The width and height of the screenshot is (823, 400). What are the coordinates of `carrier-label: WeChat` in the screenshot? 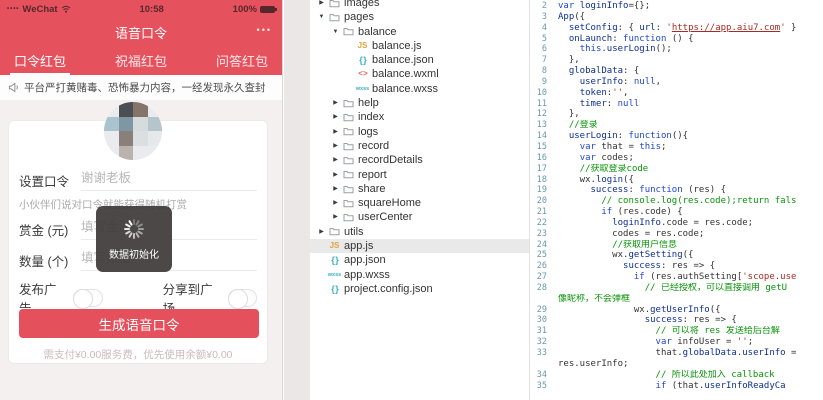 It's located at (40, 9).